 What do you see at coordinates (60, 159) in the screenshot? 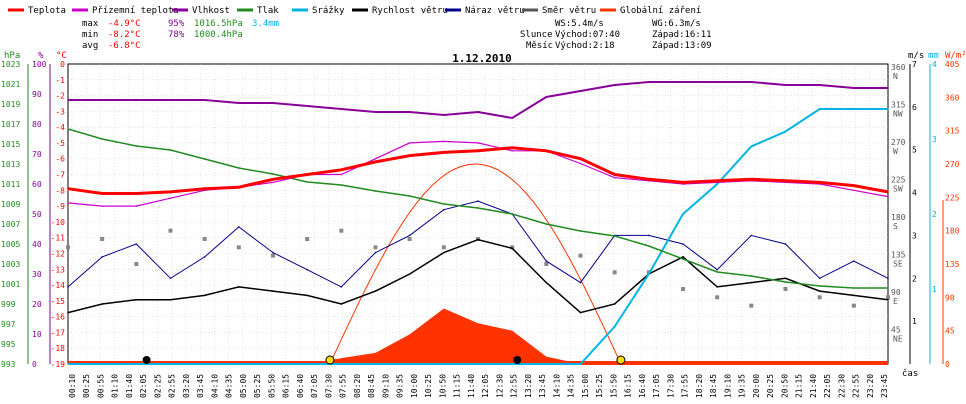
I see `tick-degc: -6` at bounding box center [60, 159].